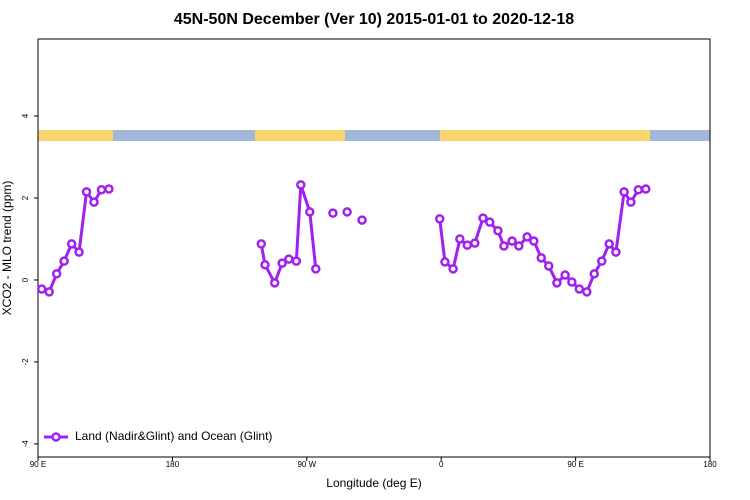 This screenshot has width=750, height=500. Describe the element at coordinates (306, 464) in the screenshot. I see `x-tick-label: 90 W` at that location.